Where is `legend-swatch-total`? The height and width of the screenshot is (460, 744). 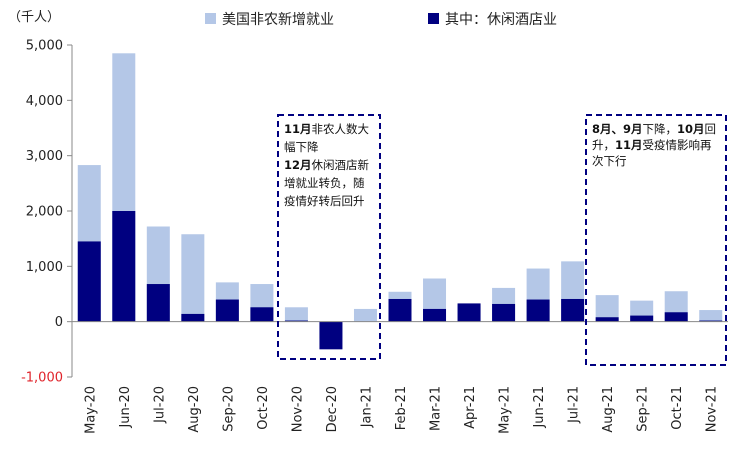 legend-swatch-total is located at coordinates (210, 18).